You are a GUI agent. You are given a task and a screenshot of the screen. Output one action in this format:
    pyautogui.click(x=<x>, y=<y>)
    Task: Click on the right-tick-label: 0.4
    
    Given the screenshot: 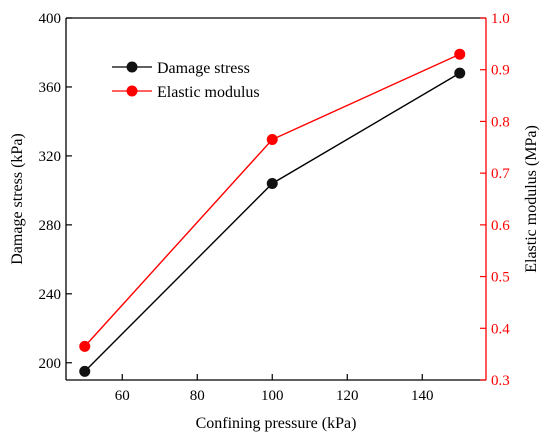 What is the action you would take?
    pyautogui.click(x=500, y=329)
    